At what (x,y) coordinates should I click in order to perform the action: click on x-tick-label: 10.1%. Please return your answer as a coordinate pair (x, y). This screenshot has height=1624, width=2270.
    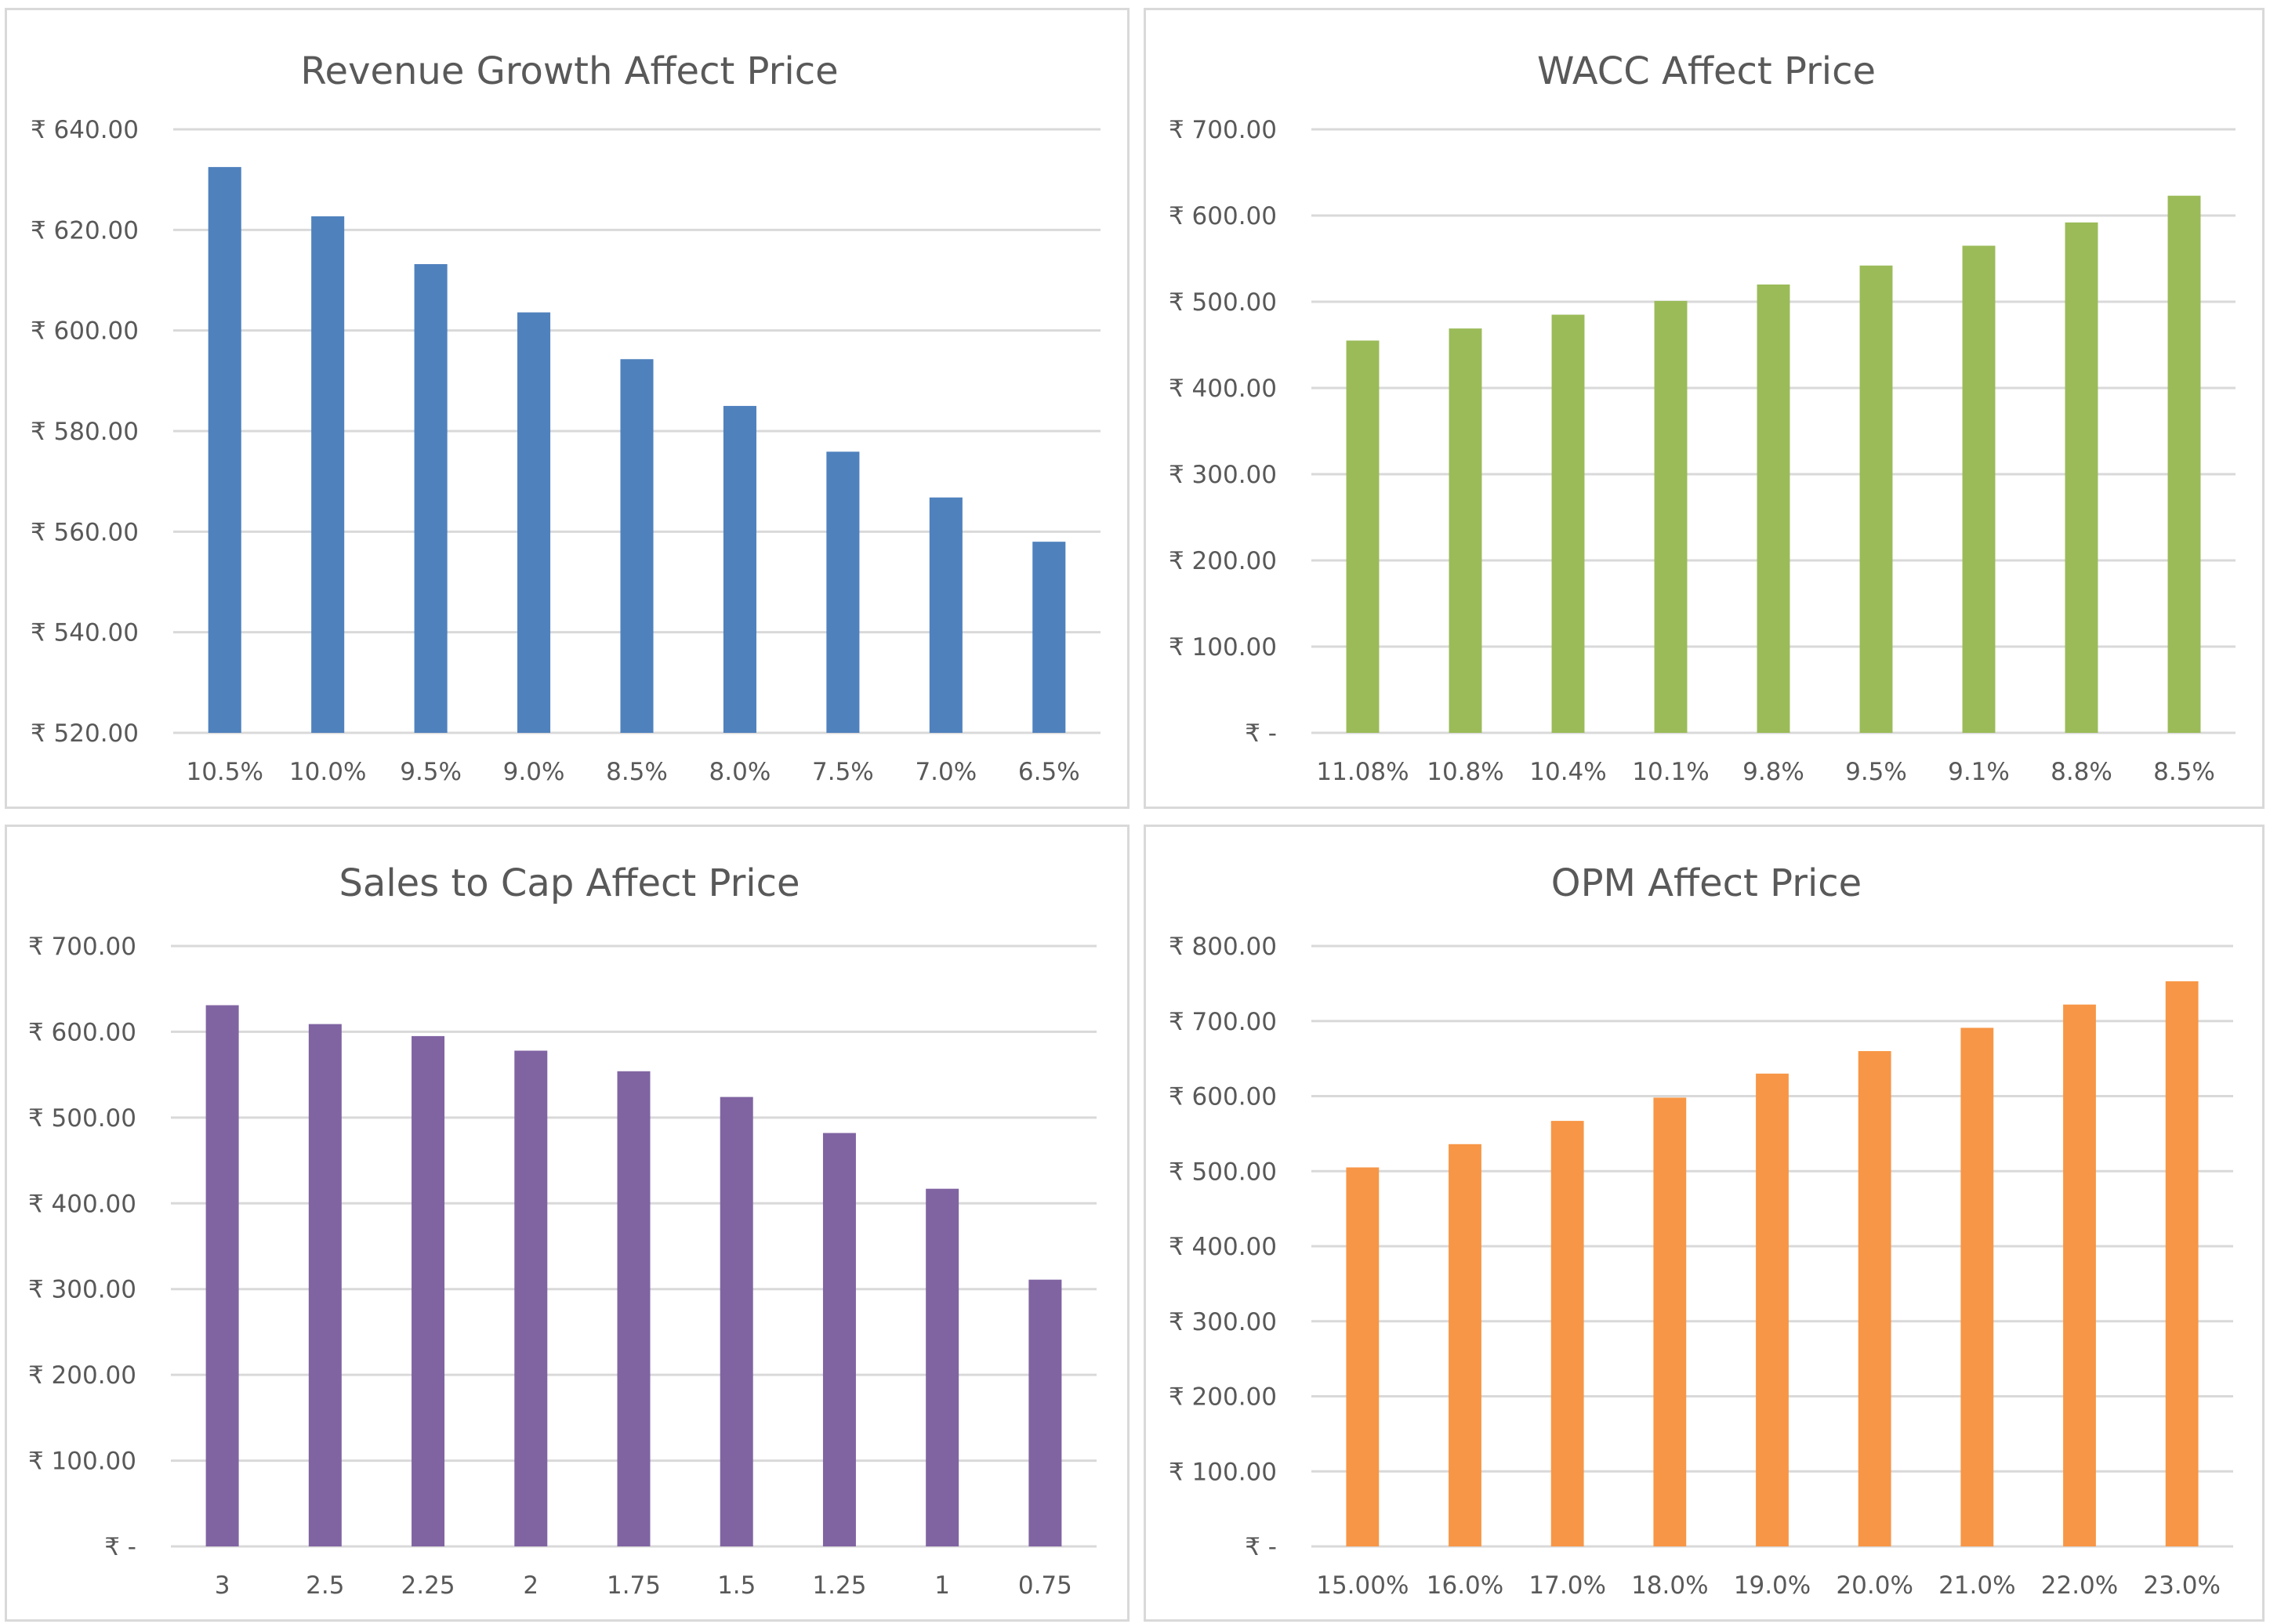
    Looking at the image, I should click on (1670, 772).